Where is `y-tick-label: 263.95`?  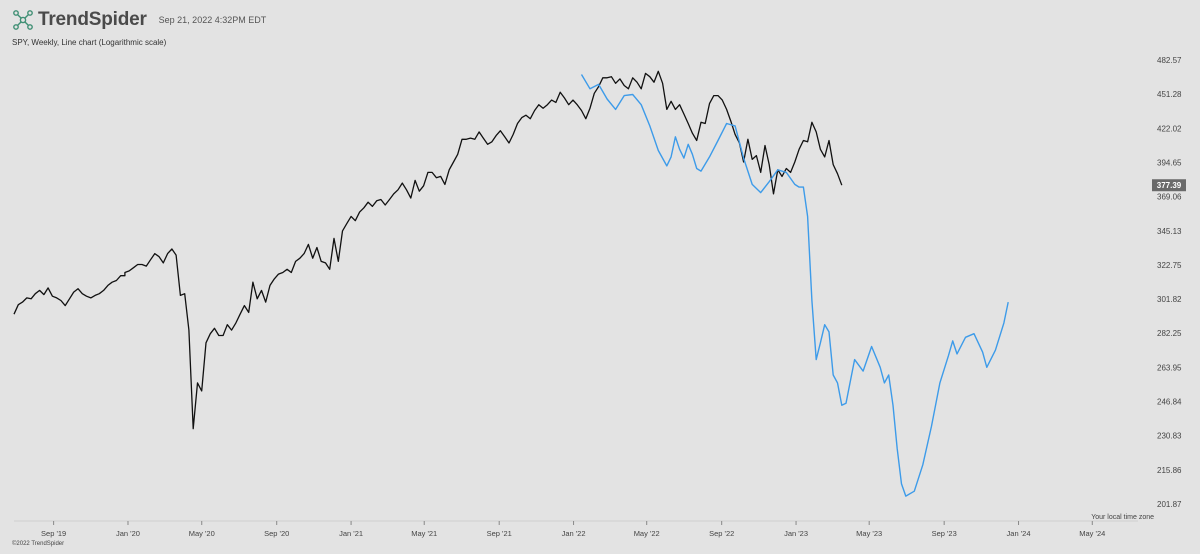
y-tick-label: 263.95 is located at coordinates (1169, 367).